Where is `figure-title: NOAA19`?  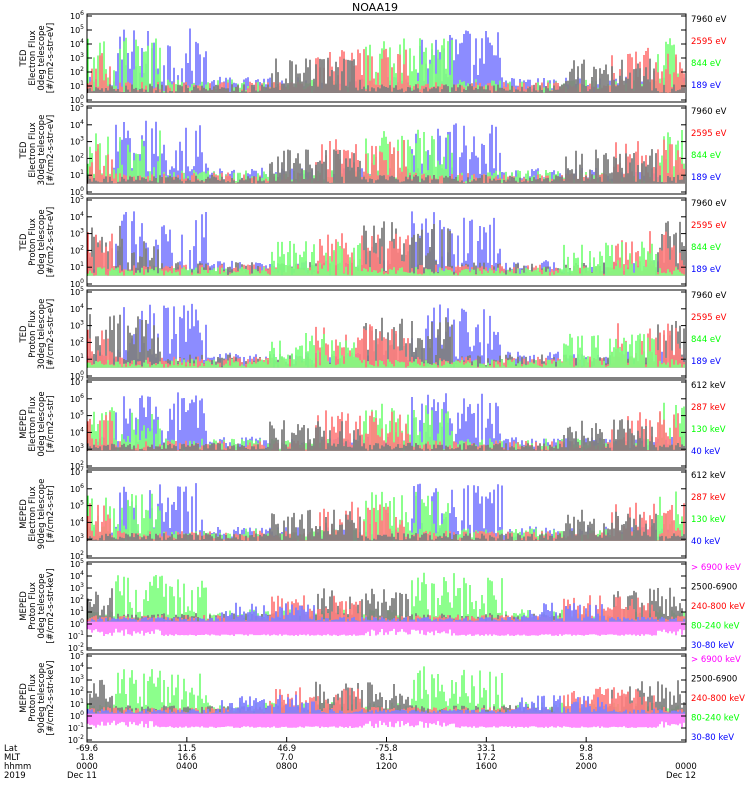
figure-title: NOAA19 is located at coordinates (375, 7).